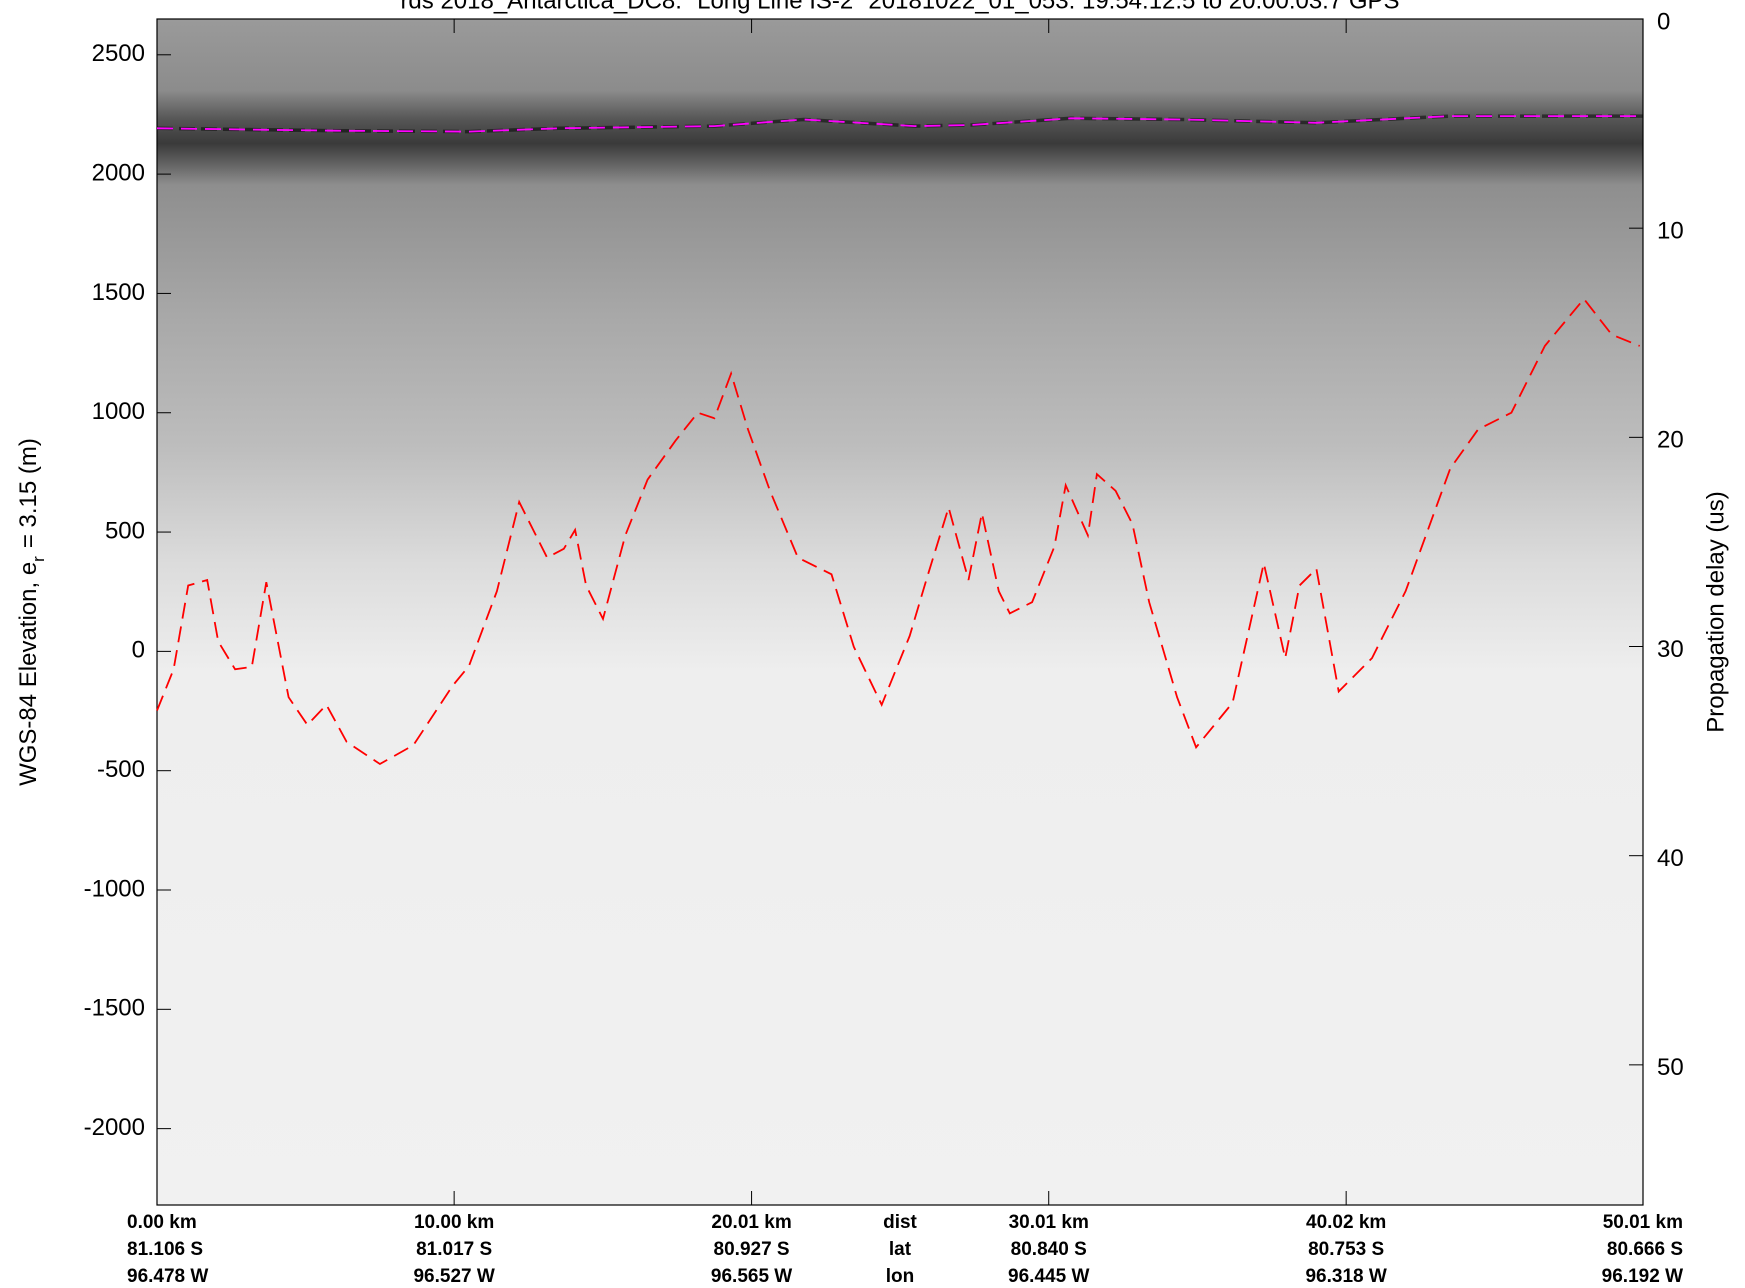 The height and width of the screenshot is (1288, 1745). I want to click on y-label-rest: = 3.15 (m), so click(28, 493).